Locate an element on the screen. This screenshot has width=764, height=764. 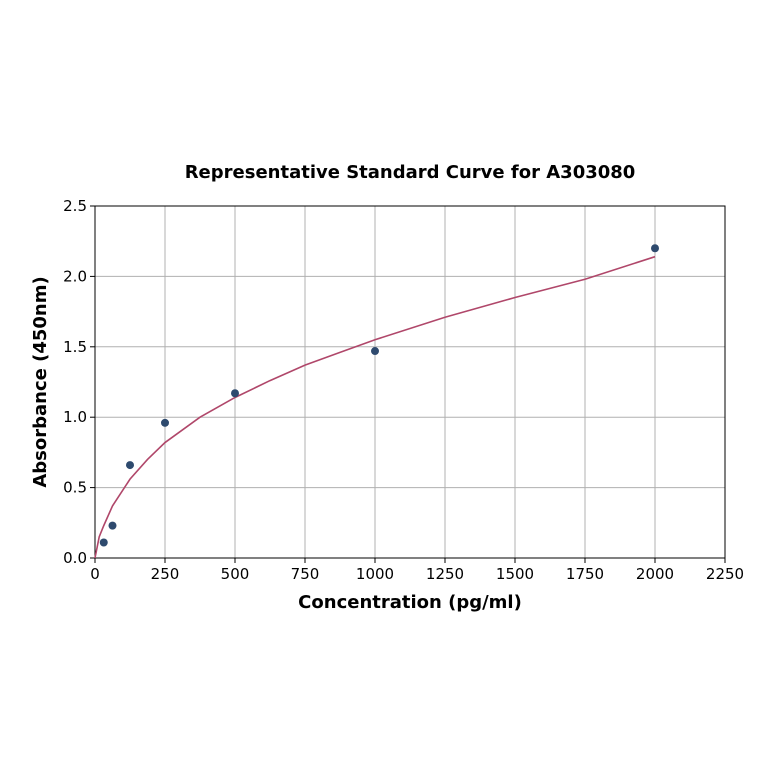
y-tick-label: 0.5 is located at coordinates (75, 488).